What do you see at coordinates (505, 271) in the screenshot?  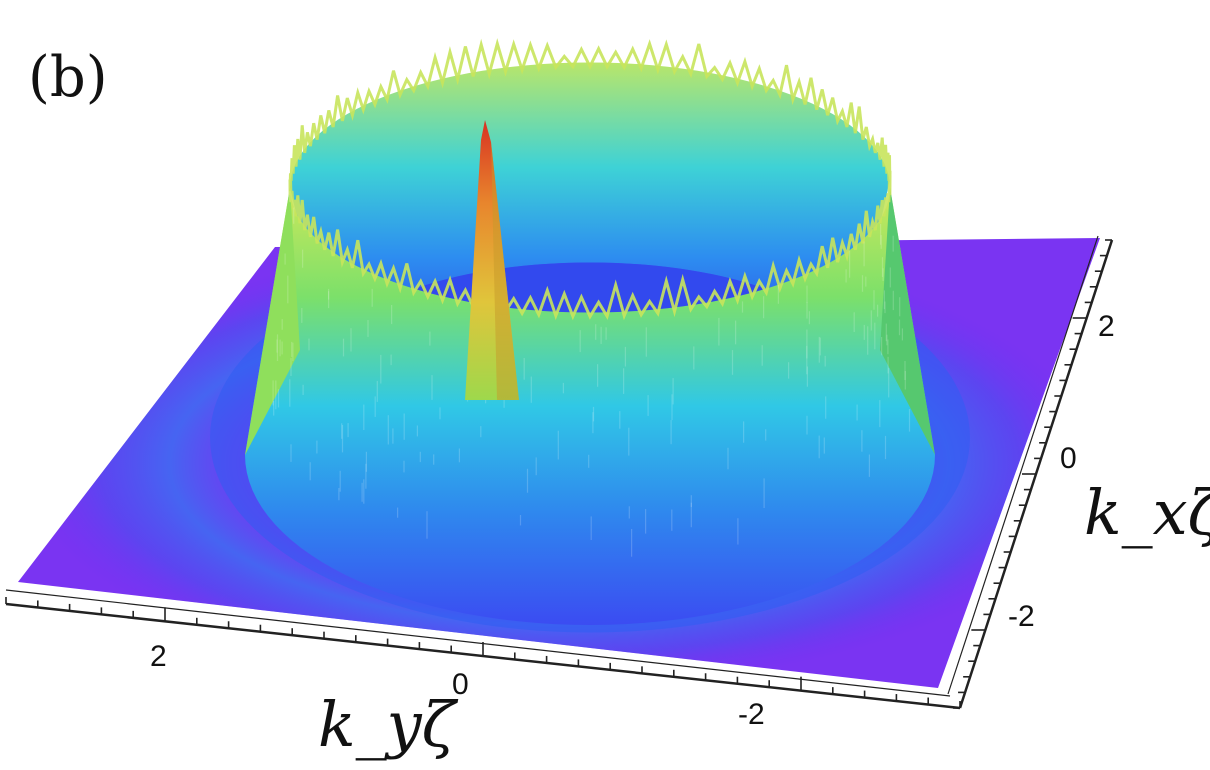 I see `central-peak-shade` at bounding box center [505, 271].